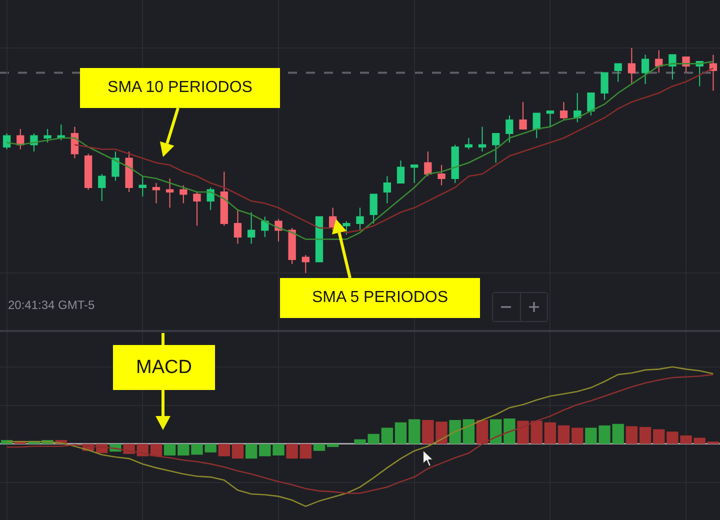 The width and height of the screenshot is (720, 520). I want to click on callout: MACD, so click(164, 367).